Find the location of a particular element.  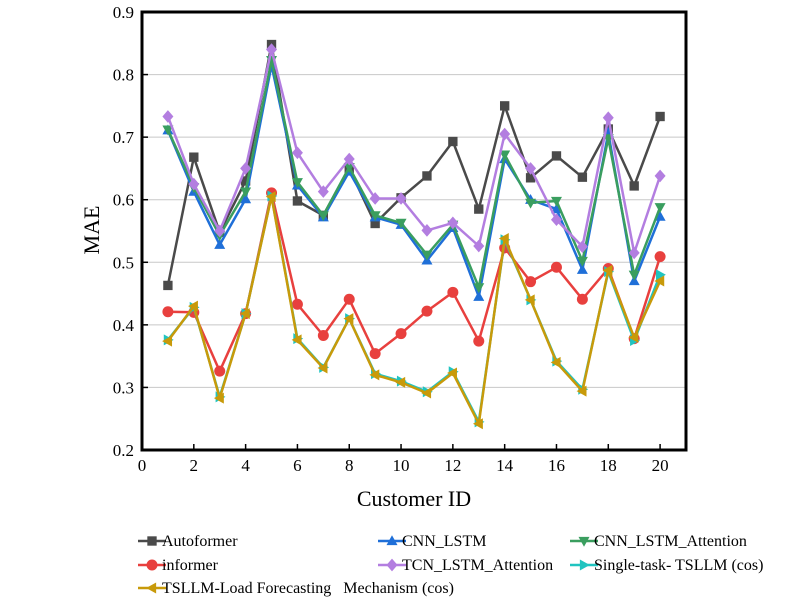

legend-item: informer is located at coordinates (178, 565).